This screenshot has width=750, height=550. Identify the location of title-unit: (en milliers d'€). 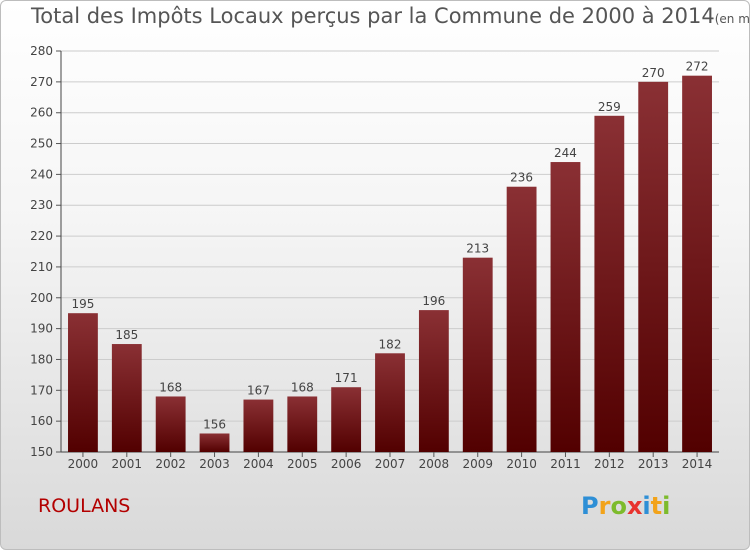
(732, 19).